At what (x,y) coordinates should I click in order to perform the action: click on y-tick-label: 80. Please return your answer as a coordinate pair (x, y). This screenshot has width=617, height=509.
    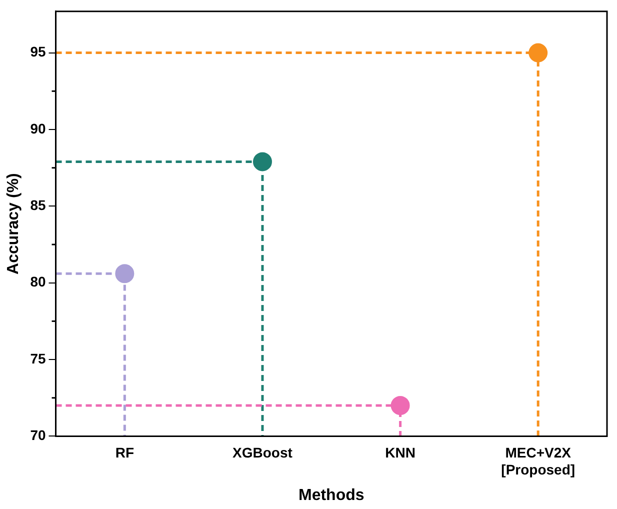
    Looking at the image, I should click on (38, 282).